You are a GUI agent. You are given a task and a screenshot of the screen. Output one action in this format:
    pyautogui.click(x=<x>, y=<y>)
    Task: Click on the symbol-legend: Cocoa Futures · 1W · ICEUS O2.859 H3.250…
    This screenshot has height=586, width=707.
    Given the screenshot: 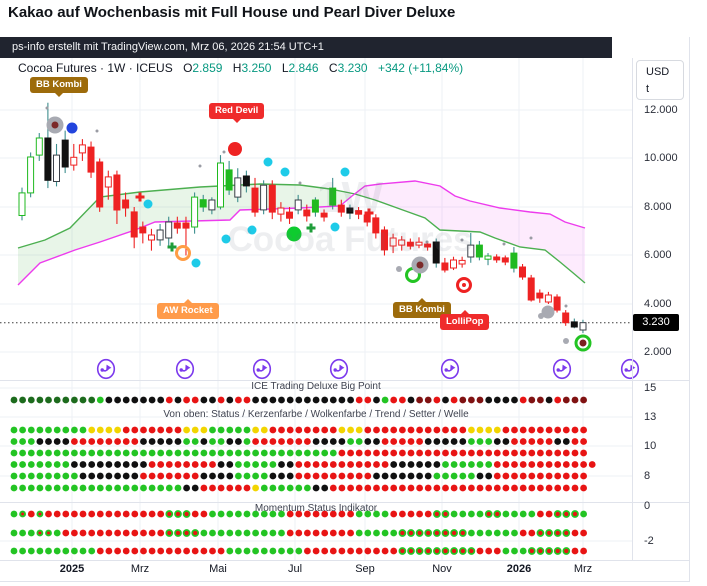 What is the action you would take?
    pyautogui.click(x=240, y=68)
    